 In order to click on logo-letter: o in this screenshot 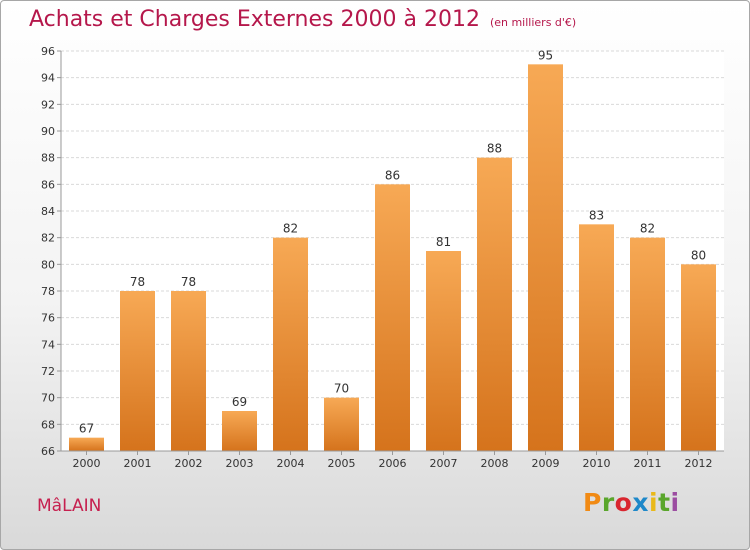, I will do `click(623, 502)`.